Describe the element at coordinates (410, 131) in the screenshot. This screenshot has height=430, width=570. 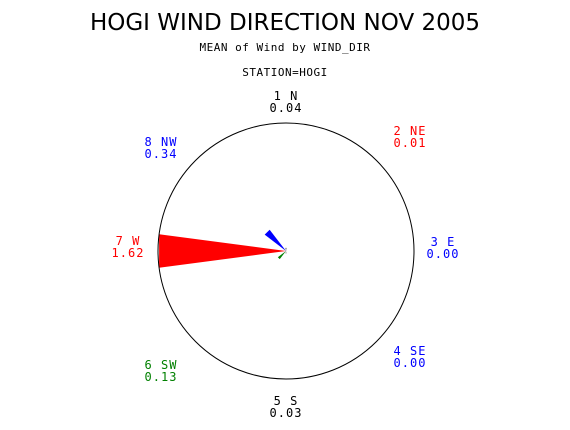
I see `direction-label-ne: 2 NE` at that location.